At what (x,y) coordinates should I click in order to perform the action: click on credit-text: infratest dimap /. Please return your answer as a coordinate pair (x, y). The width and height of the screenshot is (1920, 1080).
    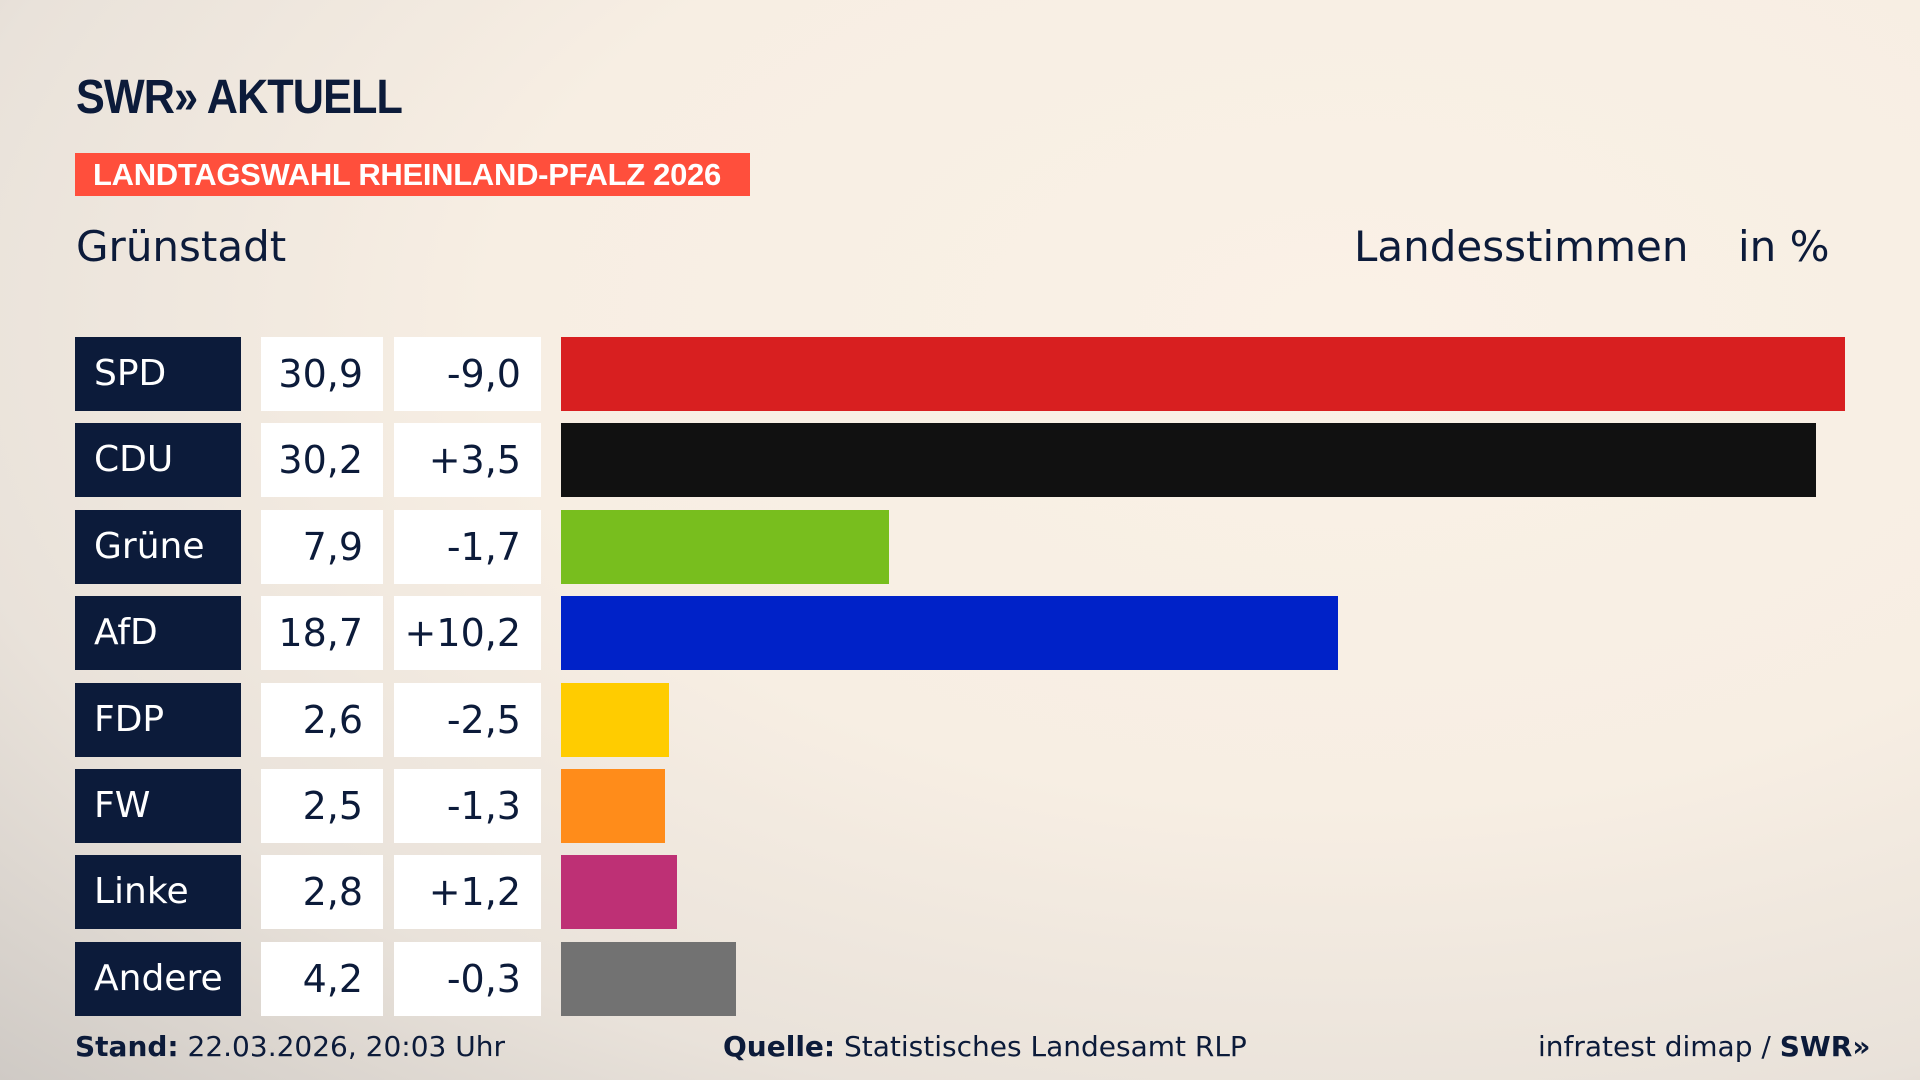
    Looking at the image, I should click on (1659, 1046).